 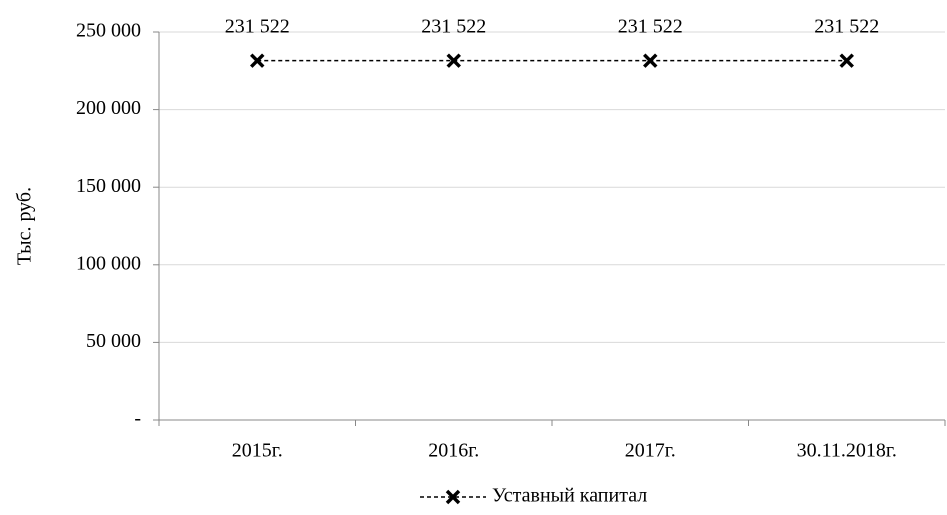 I want to click on x-tick-label: 2016г., so click(x=453, y=451).